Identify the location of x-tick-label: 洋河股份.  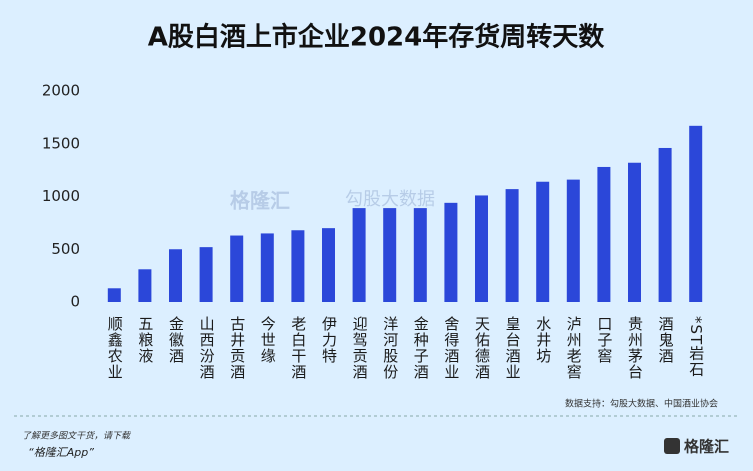
(390, 348).